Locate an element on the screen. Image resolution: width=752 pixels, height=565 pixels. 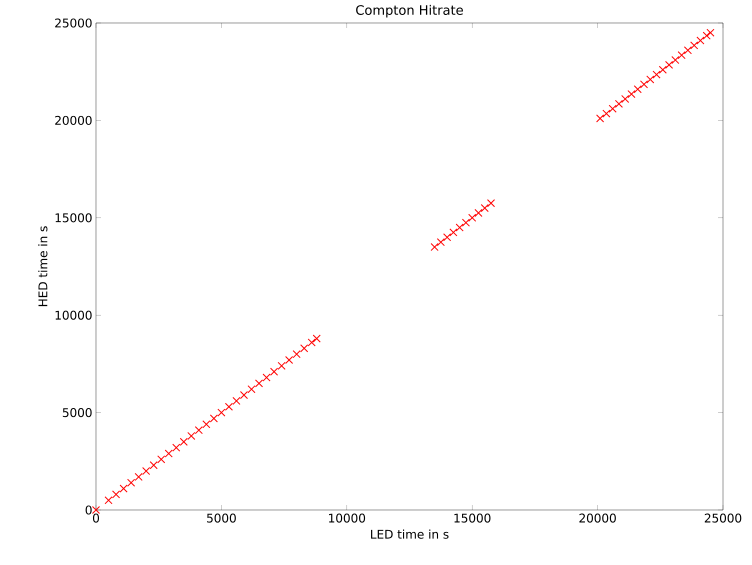
y-tick-label: 25000 is located at coordinates (73, 23).